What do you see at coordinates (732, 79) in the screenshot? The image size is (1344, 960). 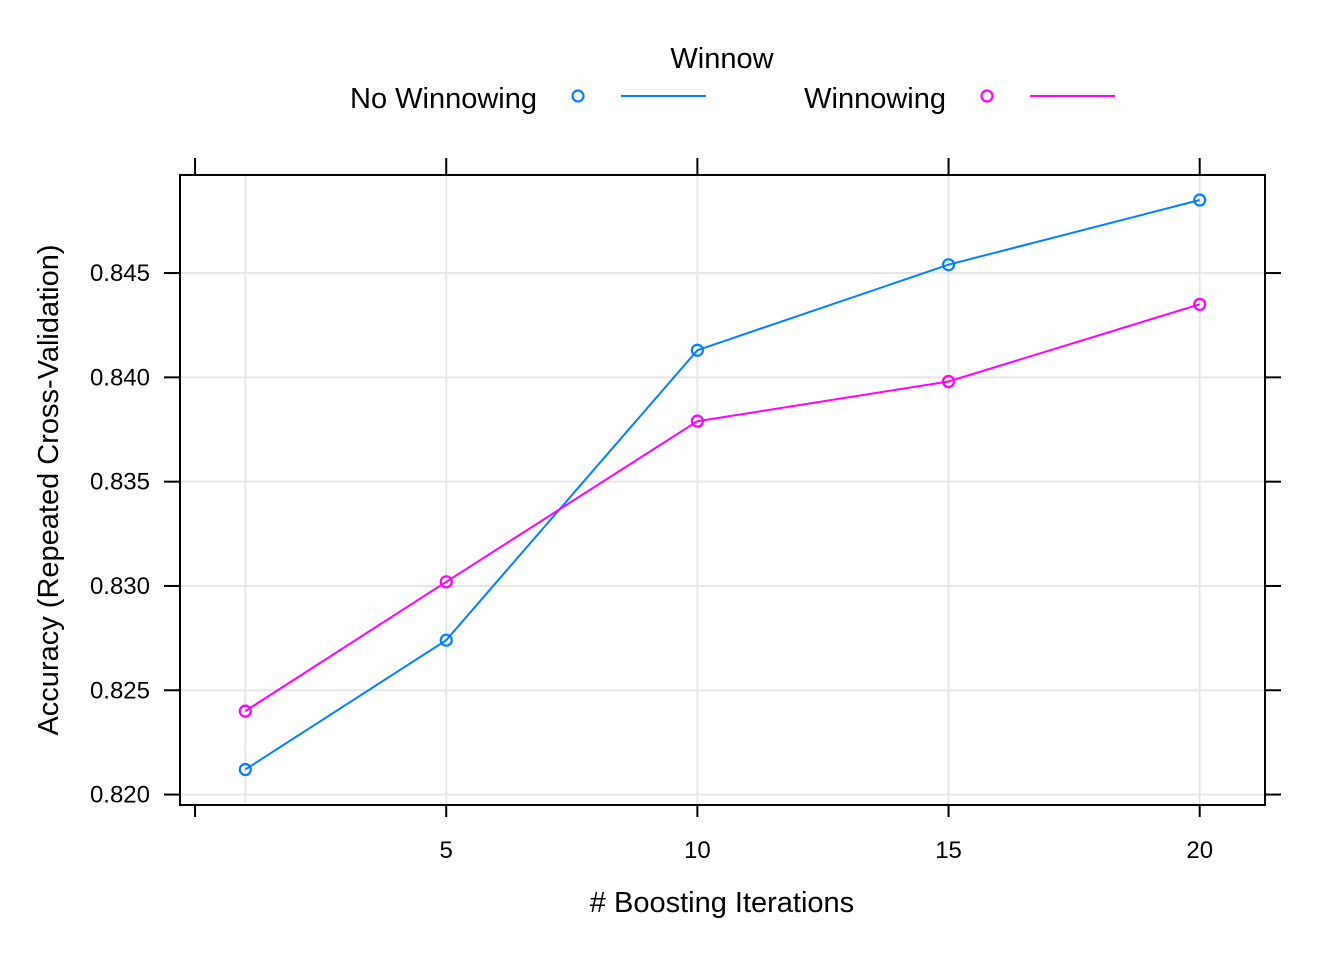 I see `legend: Winnow No Winnowing Winnowing` at bounding box center [732, 79].